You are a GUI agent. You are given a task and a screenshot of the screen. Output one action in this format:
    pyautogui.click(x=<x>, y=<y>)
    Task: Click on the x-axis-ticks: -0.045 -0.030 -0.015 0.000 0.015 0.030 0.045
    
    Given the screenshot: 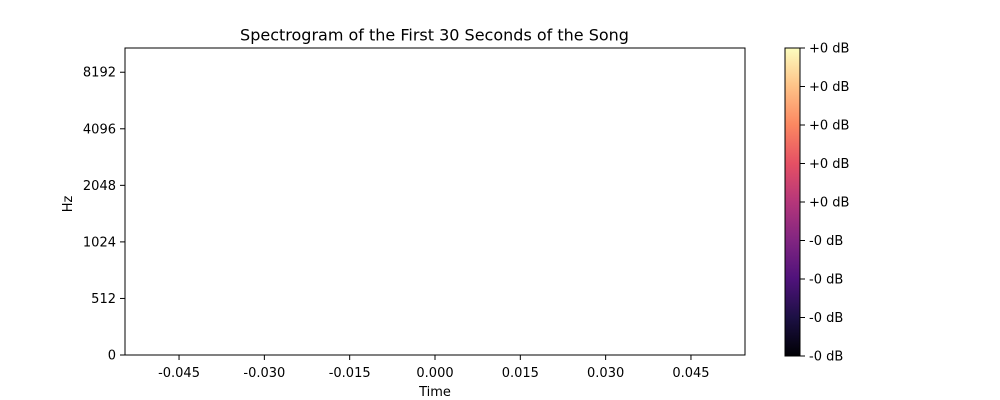 What is the action you would take?
    pyautogui.click(x=434, y=368)
    